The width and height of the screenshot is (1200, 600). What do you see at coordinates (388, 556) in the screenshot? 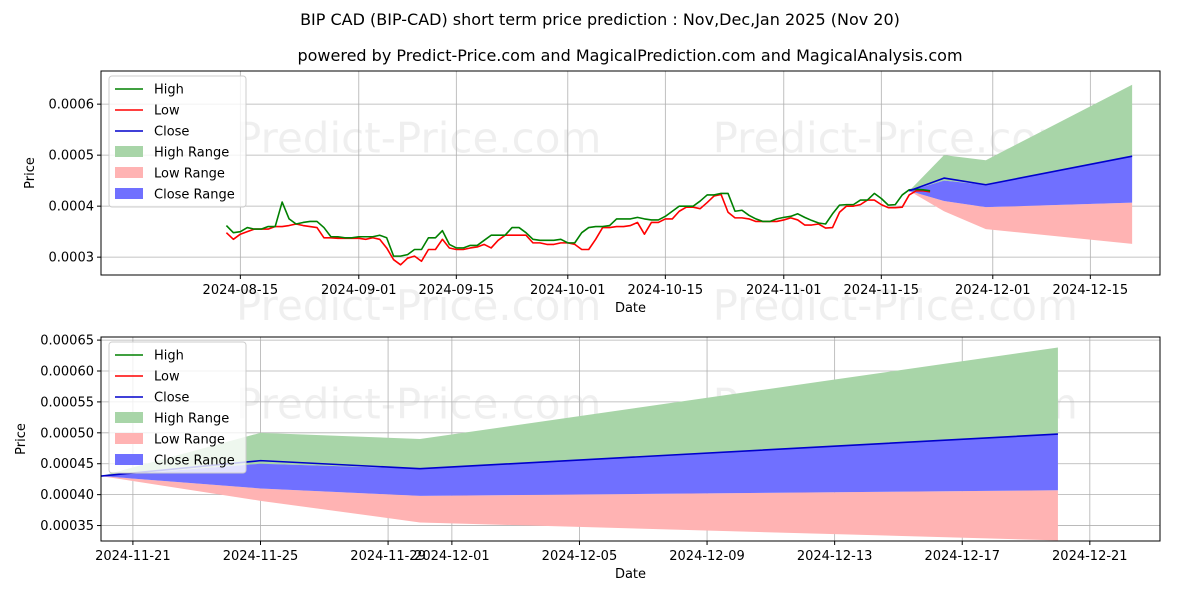
I see `x-tick-label: 2024-11-29` at bounding box center [388, 556].